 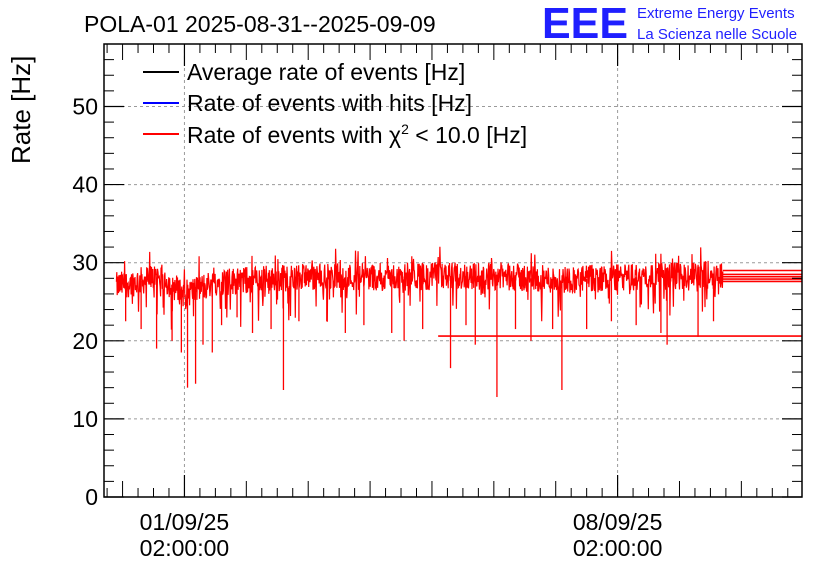 What do you see at coordinates (85, 301) in the screenshot?
I see `y-tick-labels: 0 10 20 30 40 50` at bounding box center [85, 301].